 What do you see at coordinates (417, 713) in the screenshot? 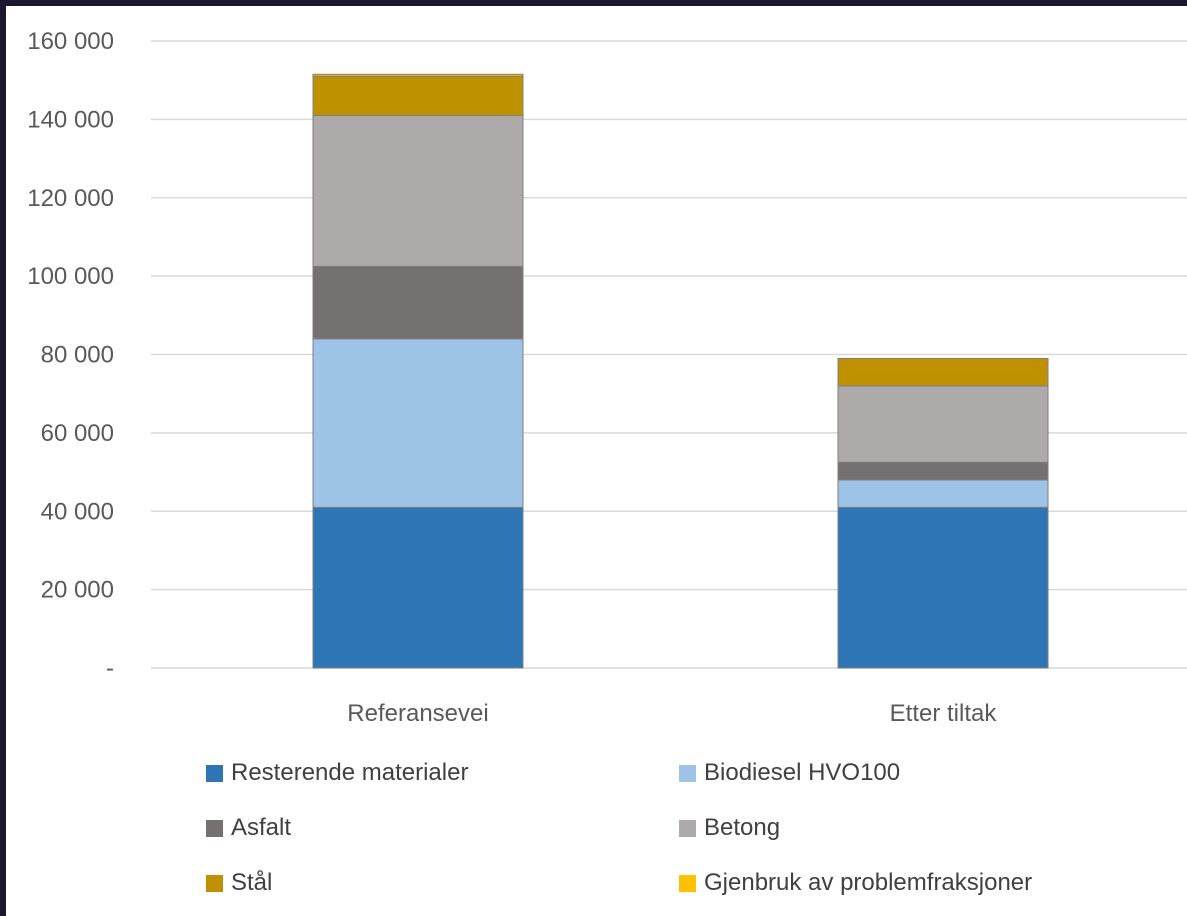
I see `x-category-label: Referansevei` at bounding box center [417, 713].